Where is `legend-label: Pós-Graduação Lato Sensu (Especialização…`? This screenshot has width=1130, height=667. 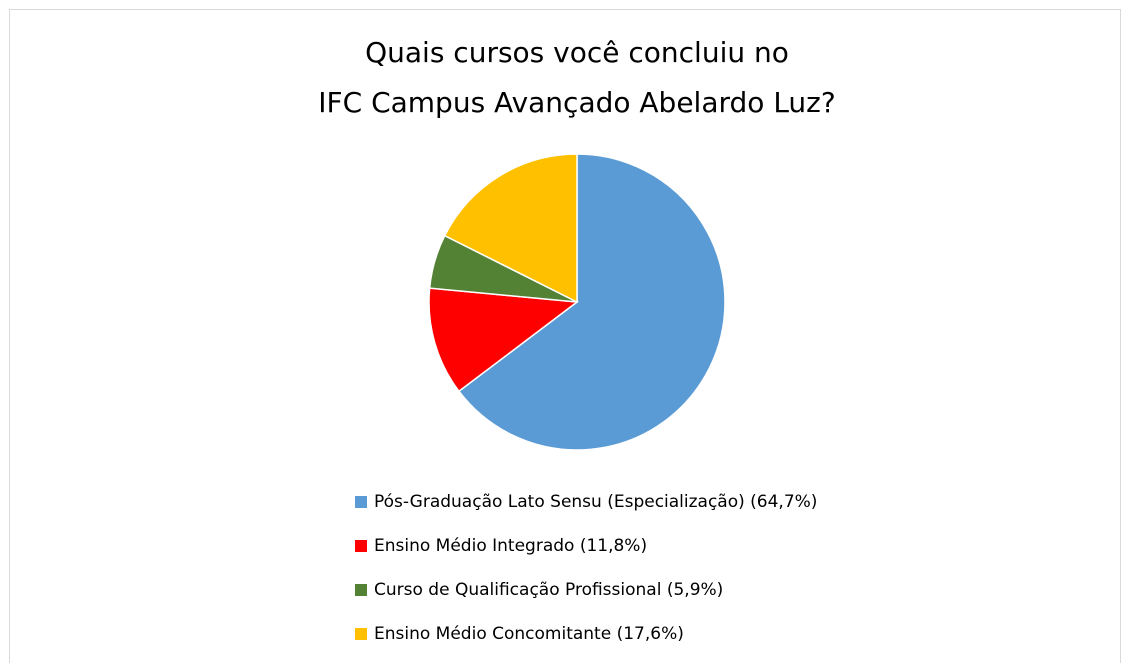 legend-label: Pós-Graduação Lato Sensu (Especialização… is located at coordinates (595, 502).